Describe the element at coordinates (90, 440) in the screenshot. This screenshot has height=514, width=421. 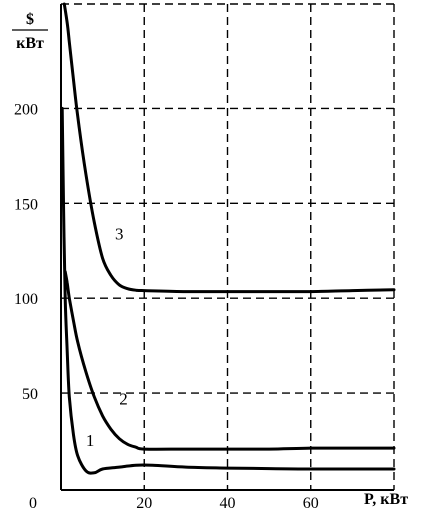
I see `curve-label-1: 1` at that location.